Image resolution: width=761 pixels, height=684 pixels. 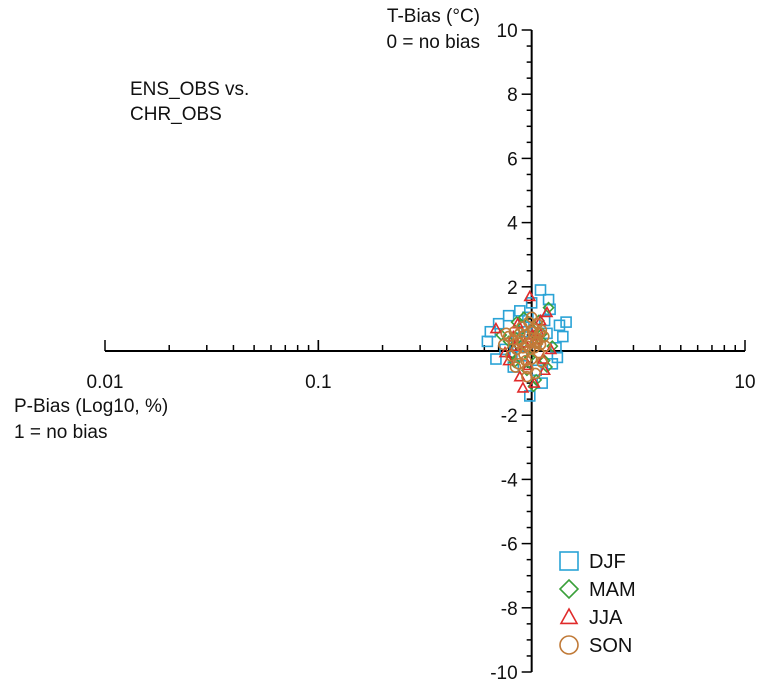 What do you see at coordinates (512, 159) in the screenshot?
I see `y-tick-label: 6` at bounding box center [512, 159].